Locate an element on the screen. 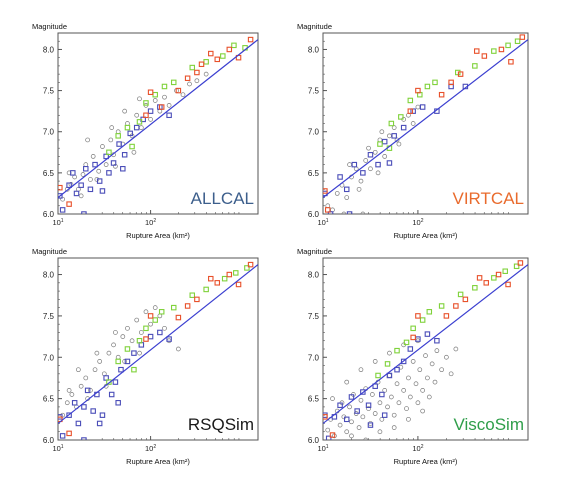 The width and height of the screenshot is (565, 481). fit-line is located at coordinates (158, 119).